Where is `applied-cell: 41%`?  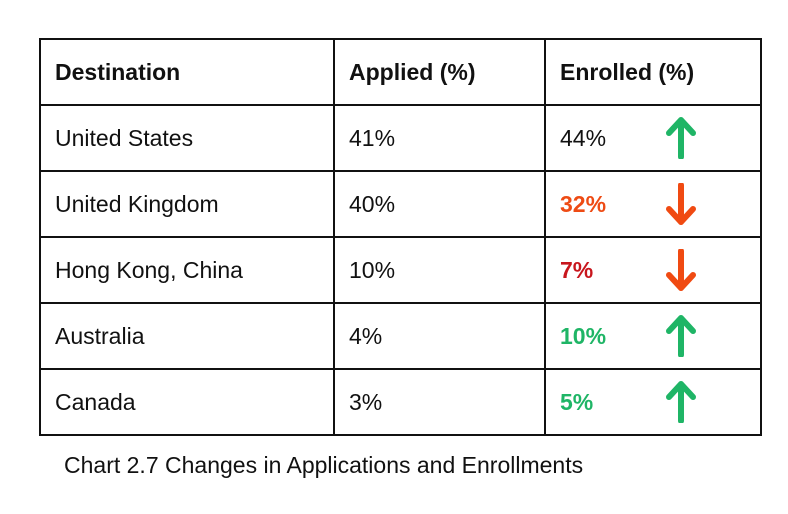
applied-cell: 41% is located at coordinates (439, 138).